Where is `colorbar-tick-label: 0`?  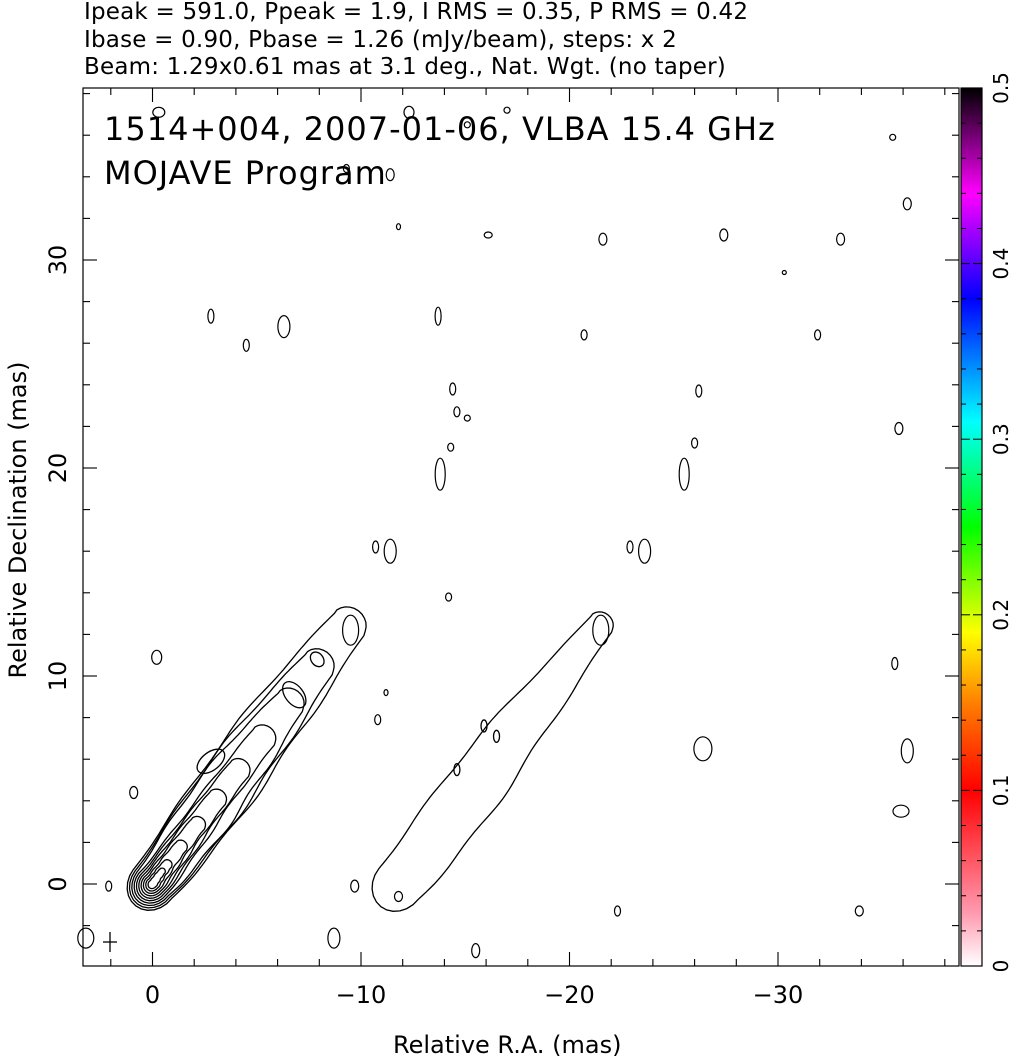
colorbar-tick-label: 0 is located at coordinates (1001, 966).